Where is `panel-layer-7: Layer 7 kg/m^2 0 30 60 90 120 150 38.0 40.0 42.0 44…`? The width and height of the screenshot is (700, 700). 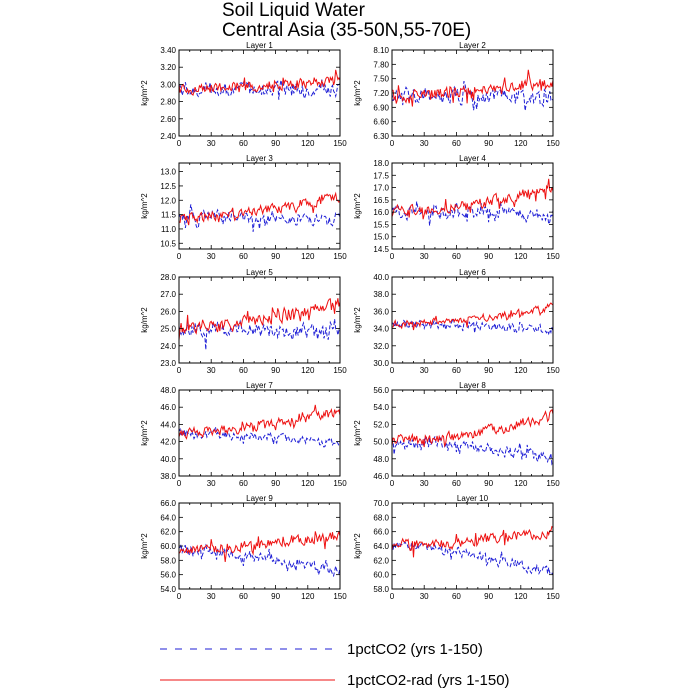
panel-layer-7: Layer 7 kg/m^2 0 30 60 90 120 150 38.0 40.0 42.0 44… is located at coordinates (243, 434).